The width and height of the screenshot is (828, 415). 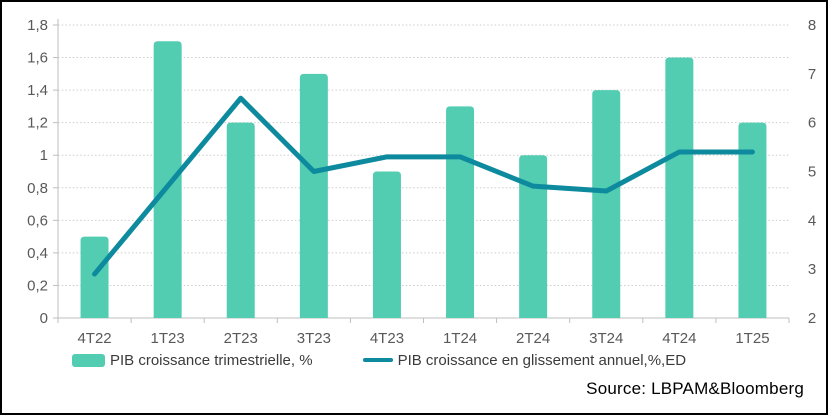 I want to click on right-axis-label: 5, so click(x=812, y=172).